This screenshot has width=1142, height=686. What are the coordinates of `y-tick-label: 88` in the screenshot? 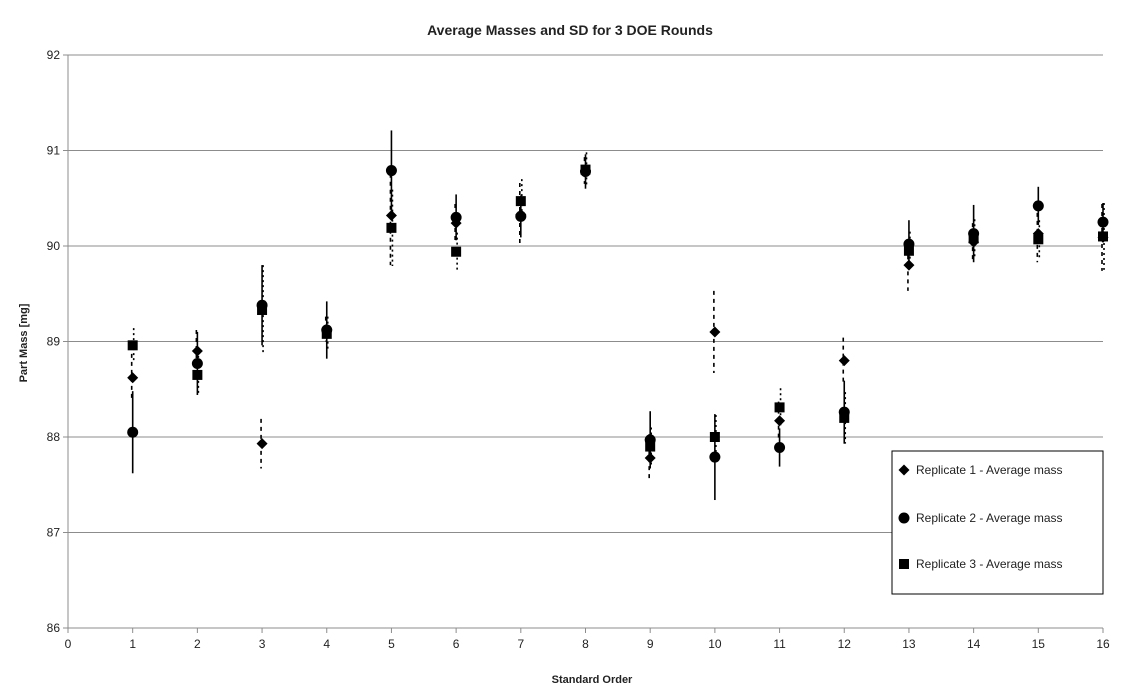 It's located at (54, 437).